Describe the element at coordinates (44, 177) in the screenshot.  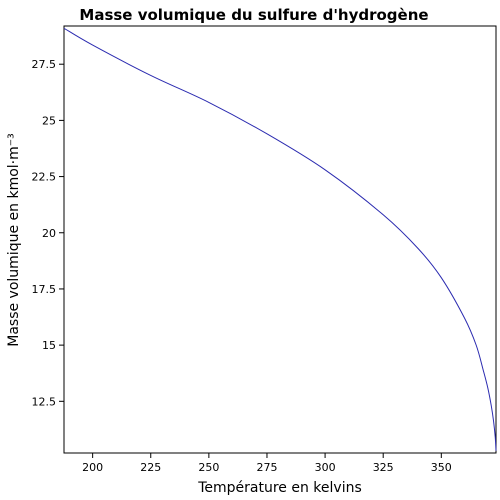
I see `y-tick-label: 22.5` at that location.